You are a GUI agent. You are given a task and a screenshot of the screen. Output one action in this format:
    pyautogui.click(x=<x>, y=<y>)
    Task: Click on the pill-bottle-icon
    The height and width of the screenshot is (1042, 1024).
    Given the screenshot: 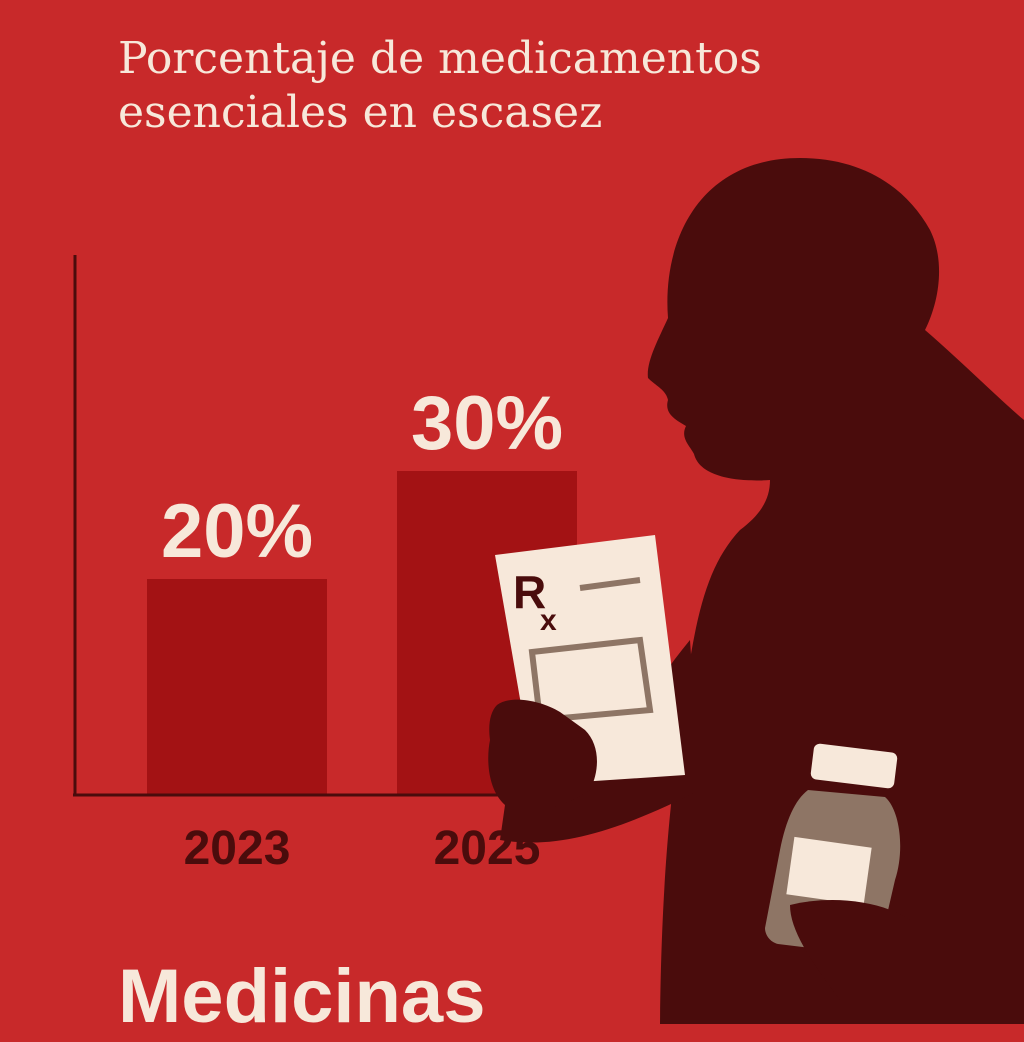 What is the action you would take?
    pyautogui.click(x=847, y=871)
    